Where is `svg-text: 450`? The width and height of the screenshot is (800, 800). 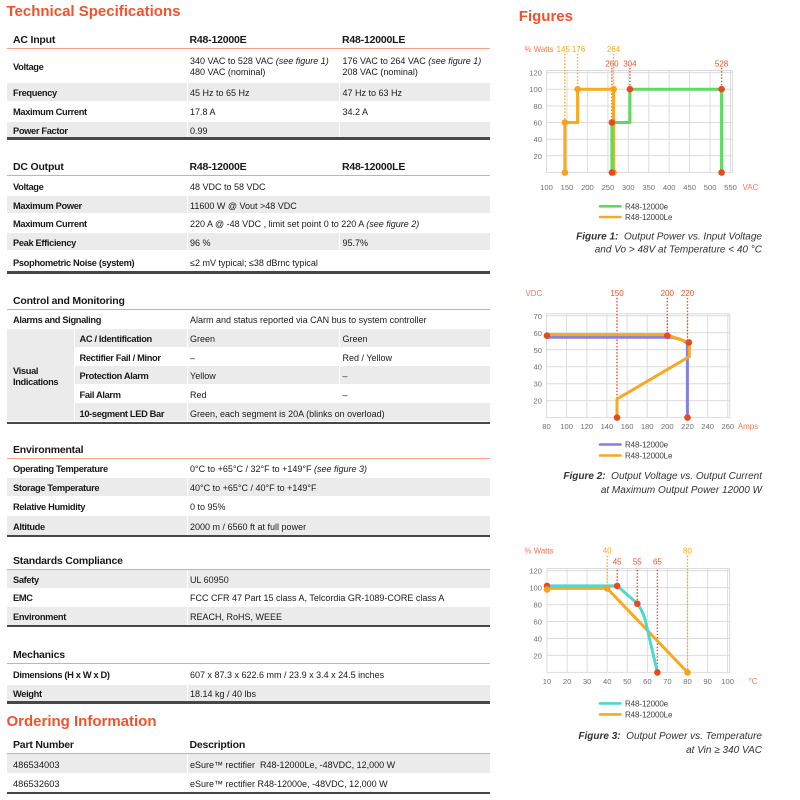
svg-text: 450 is located at coordinates (689, 187).